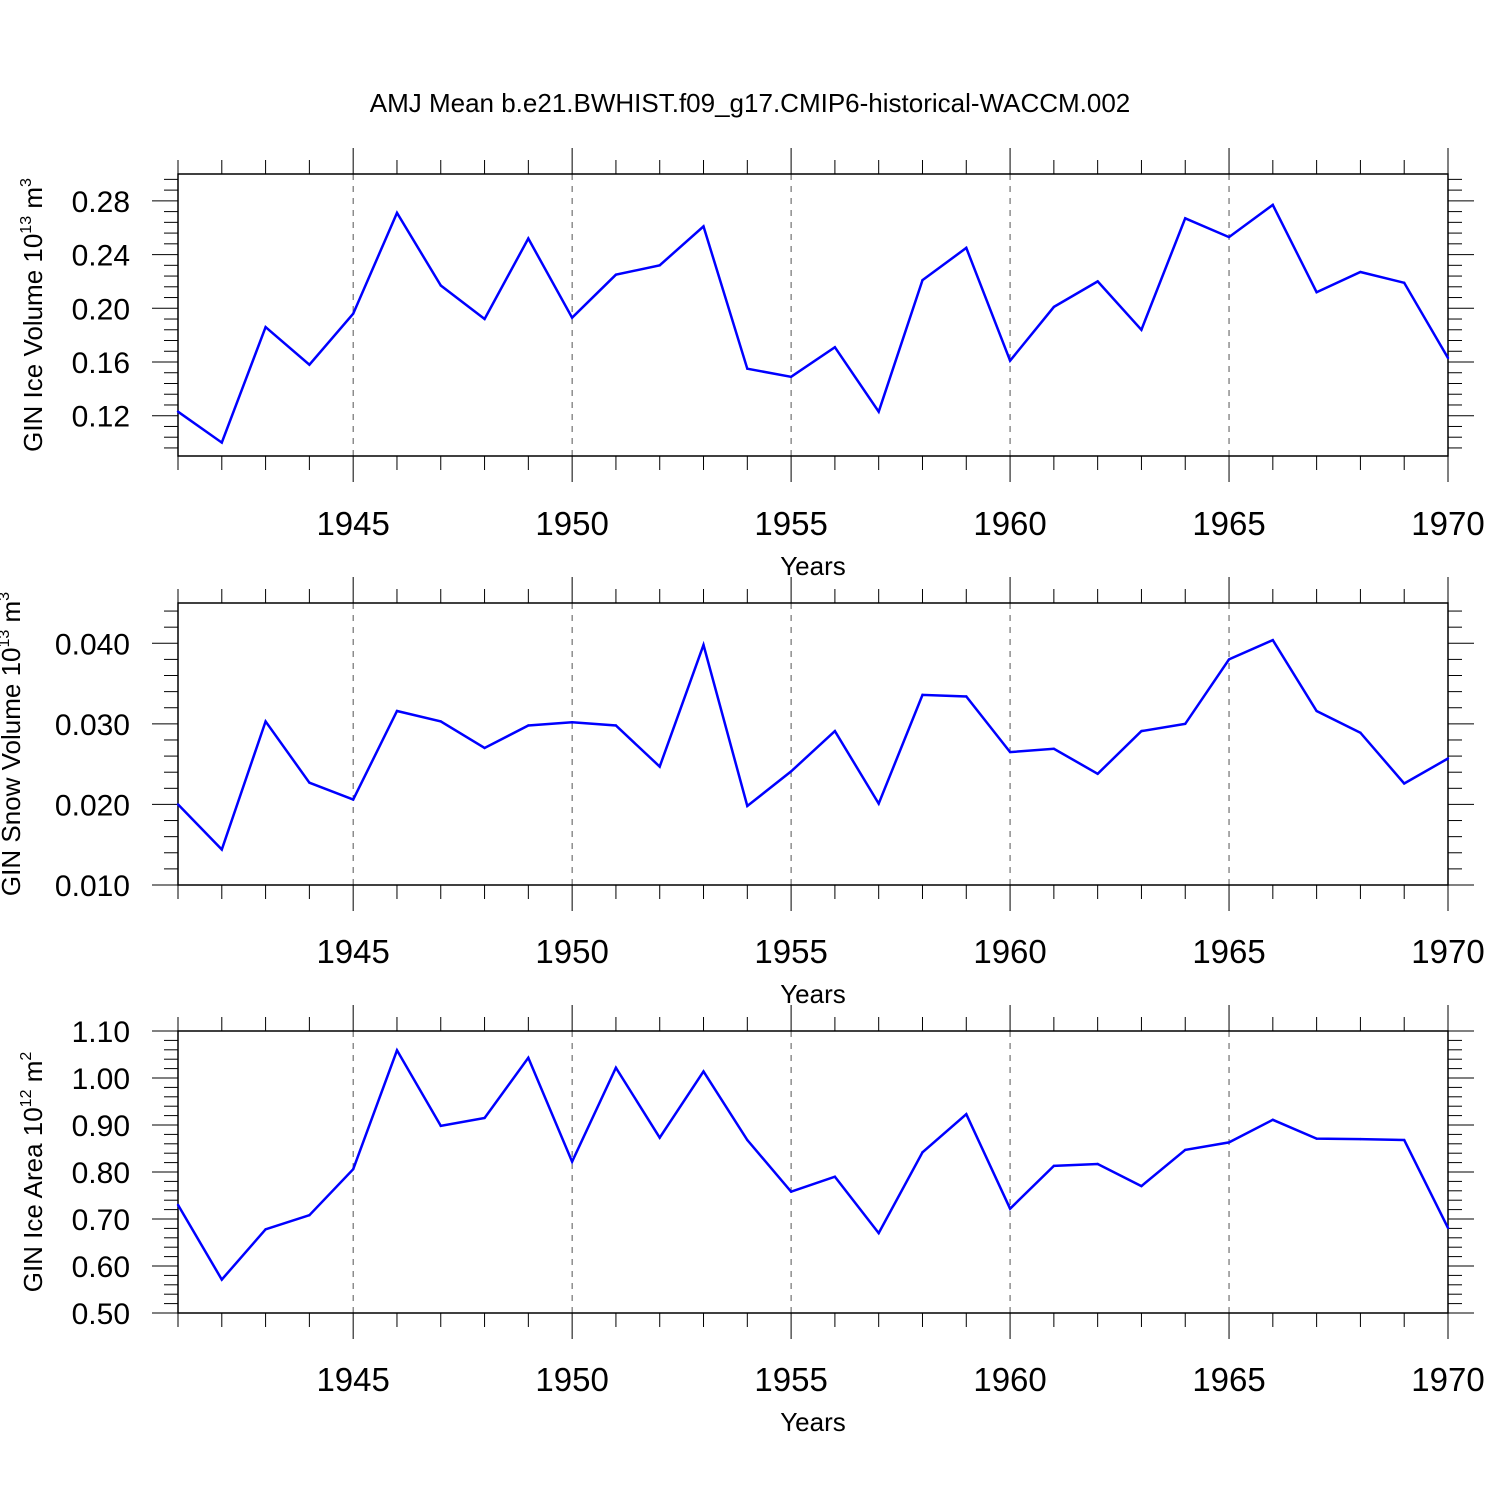 This screenshot has width=1500, height=1500. What do you see at coordinates (101, 1032) in the screenshot?
I see `y-tick-label: 1.10` at bounding box center [101, 1032].